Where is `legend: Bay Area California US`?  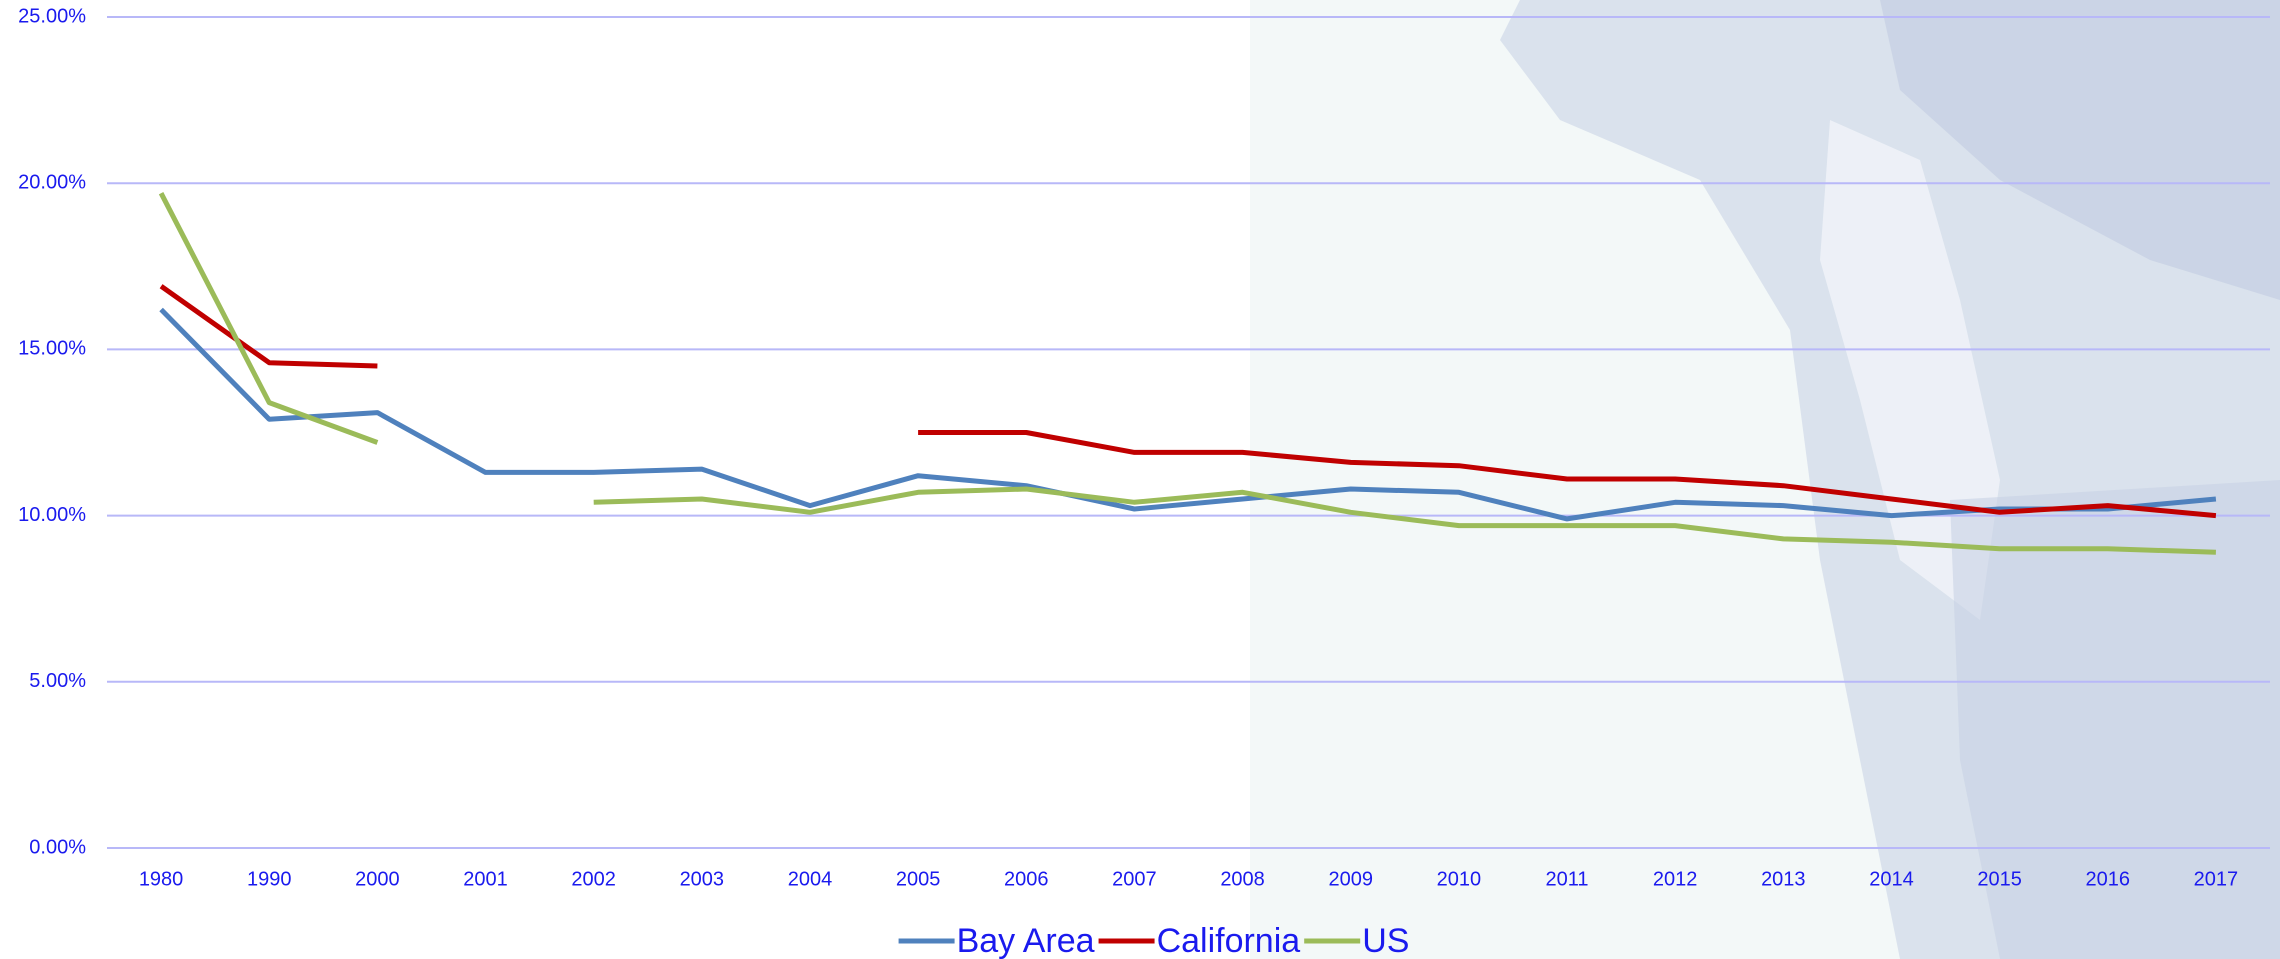
legend: Bay Area California US is located at coordinates (1153, 940).